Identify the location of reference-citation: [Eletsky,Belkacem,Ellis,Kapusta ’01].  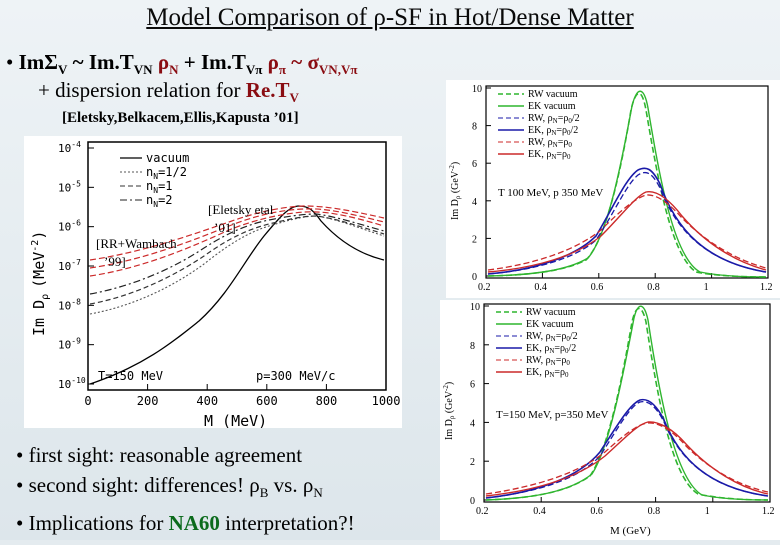
(180, 118).